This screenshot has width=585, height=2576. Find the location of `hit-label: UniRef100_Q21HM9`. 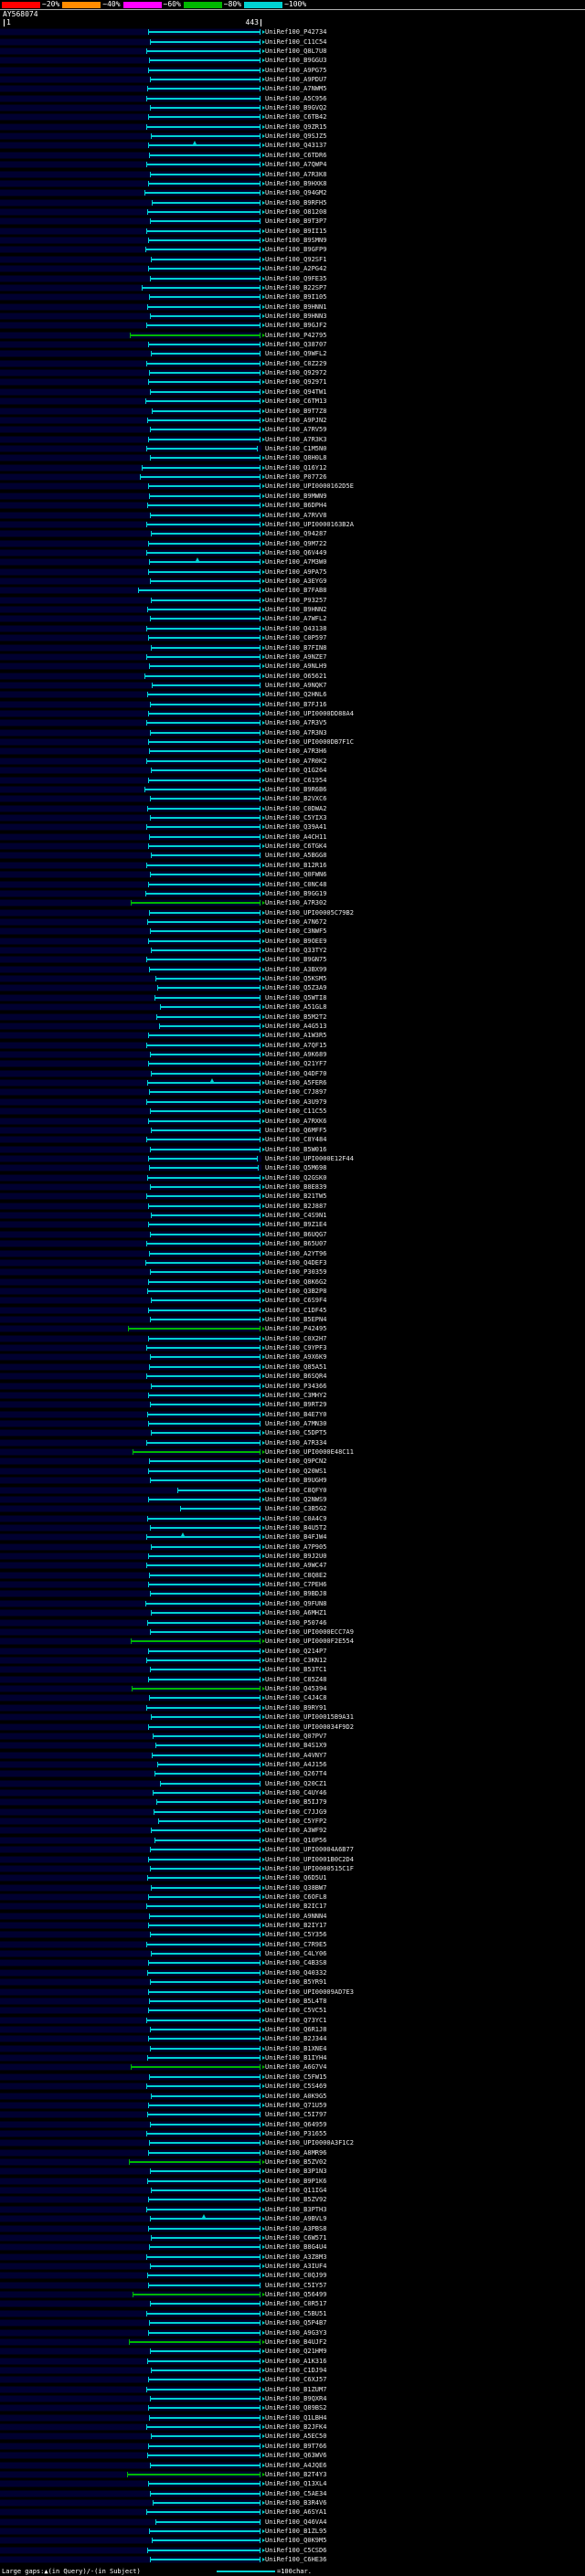

hit-label: UniRef100_Q21HM9 is located at coordinates (296, 2352).